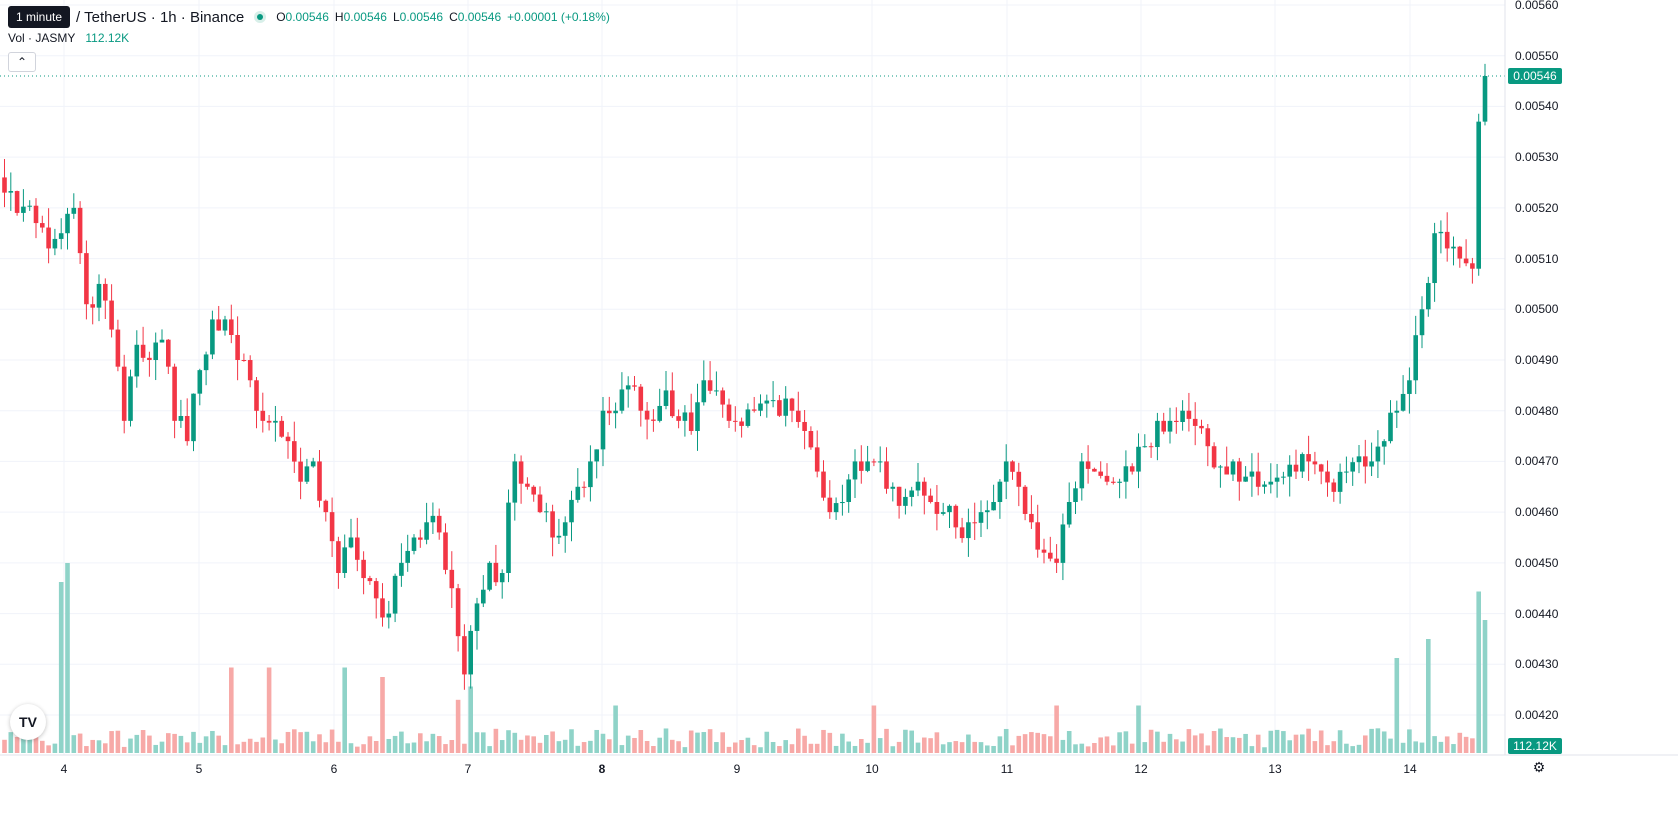 The image size is (1678, 835). What do you see at coordinates (260, 17) in the screenshot?
I see `market-status-icon` at bounding box center [260, 17].